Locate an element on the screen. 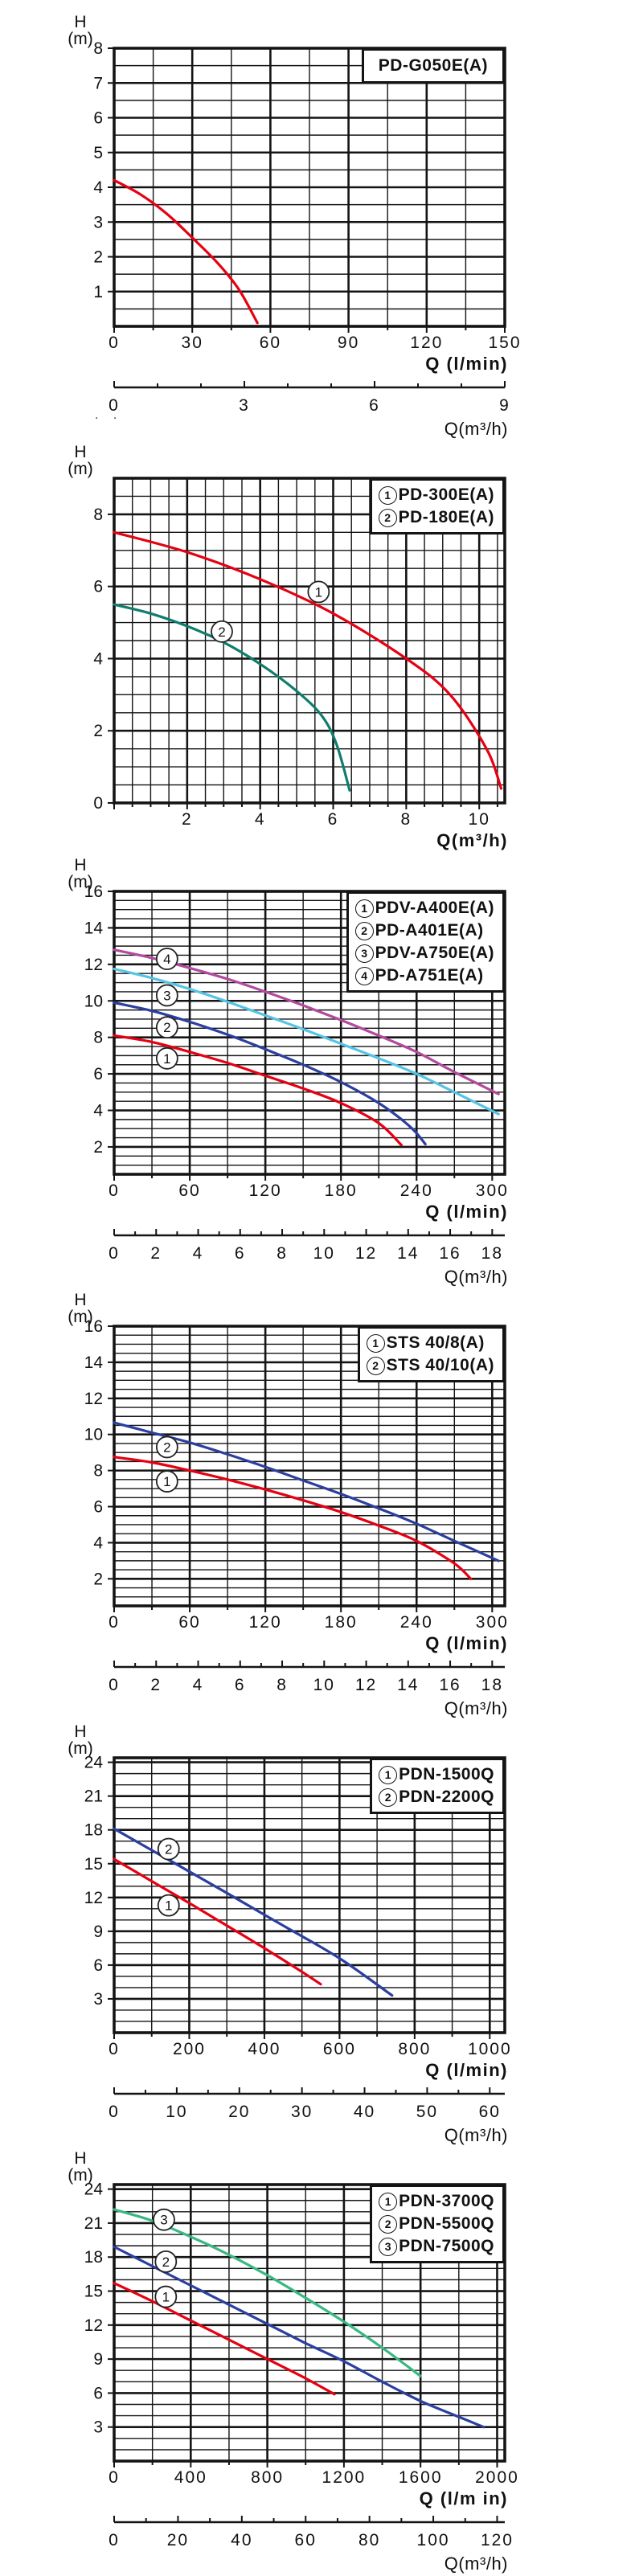 The width and height of the screenshot is (635, 2576). x-tick-label: 1000 is located at coordinates (490, 2049).